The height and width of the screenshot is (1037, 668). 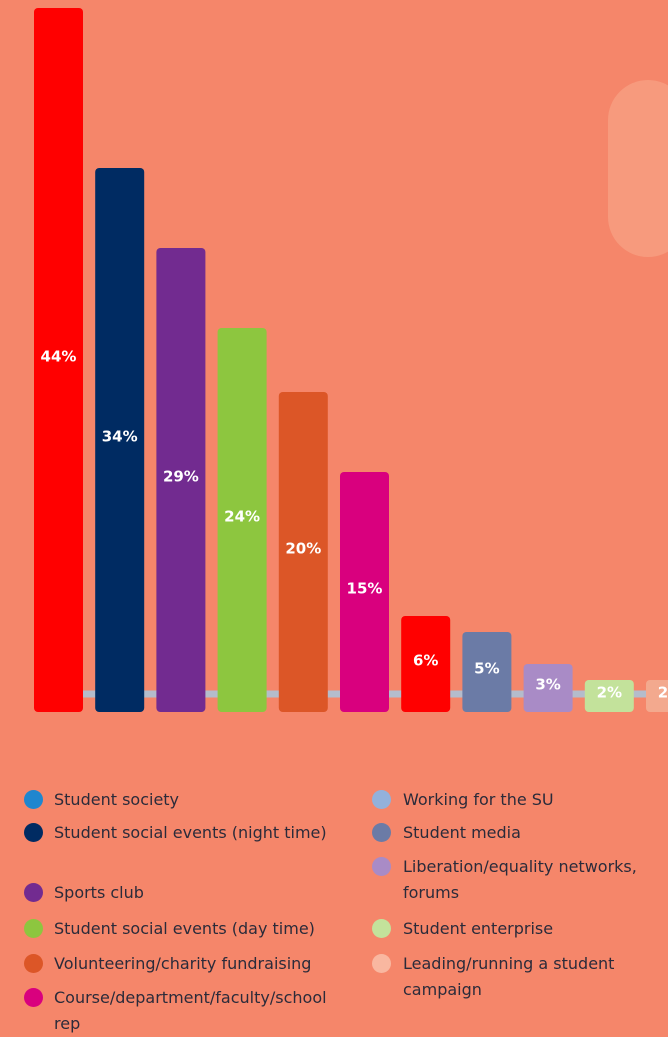 What do you see at coordinates (120, 437) in the screenshot?
I see `value-label: 34%` at bounding box center [120, 437].